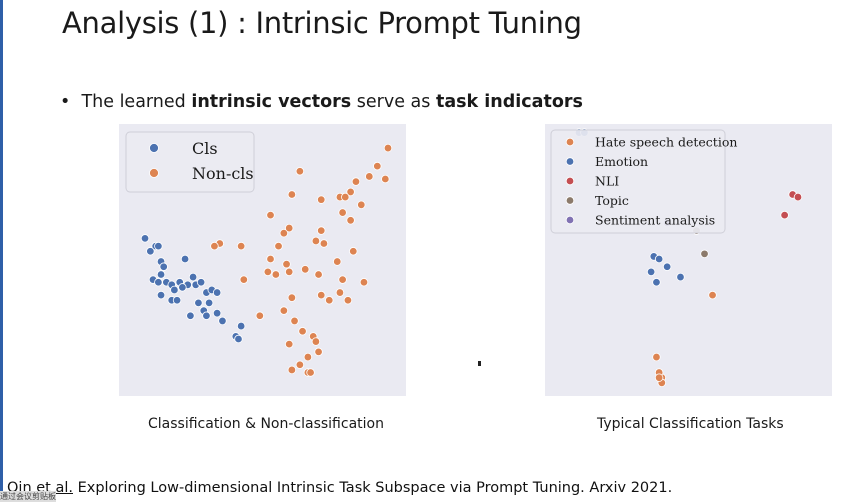 The width and height of the screenshot is (862, 502). Describe the element at coordinates (621, 161) in the screenshot. I see `legend-label-emotion: Emotion` at that location.